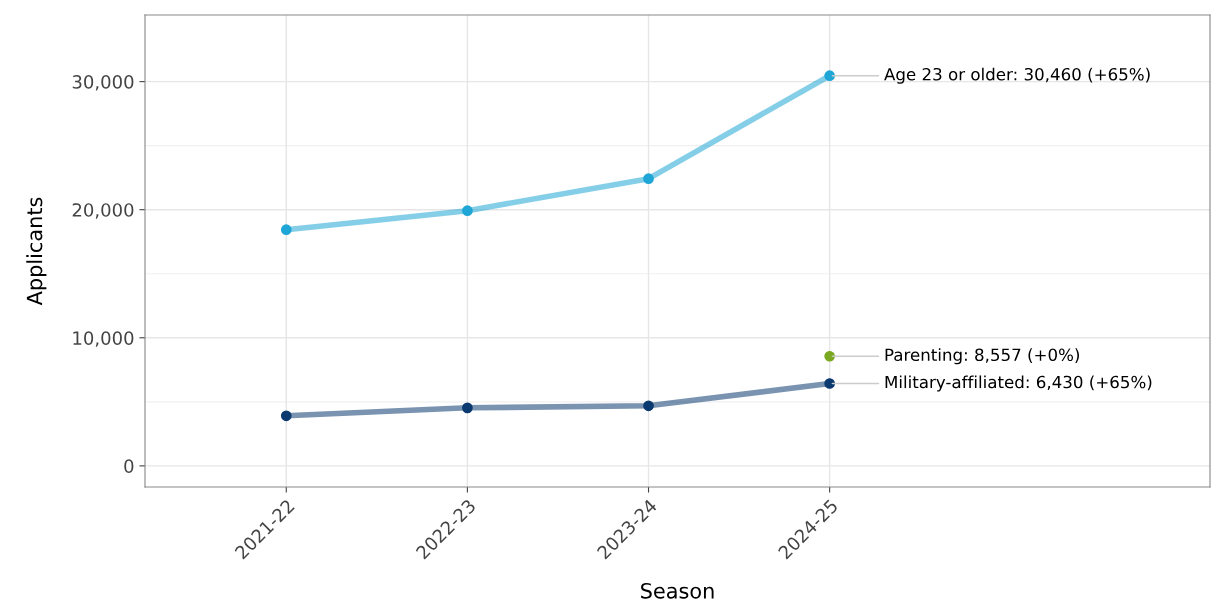  What do you see at coordinates (103, 211) in the screenshot?
I see `y-tick-label: 20,000` at bounding box center [103, 211].